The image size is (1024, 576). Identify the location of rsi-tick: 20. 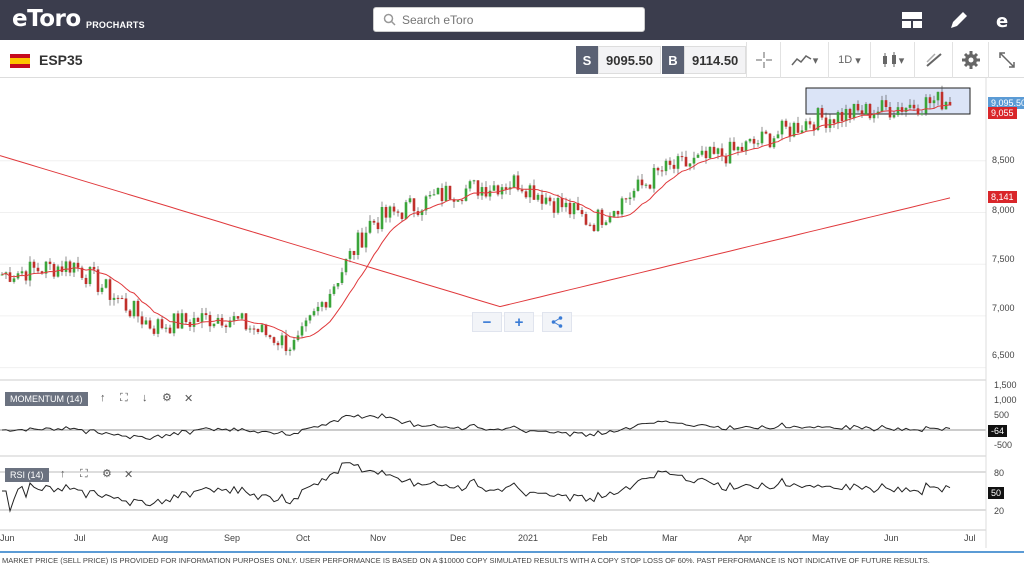
(999, 511).